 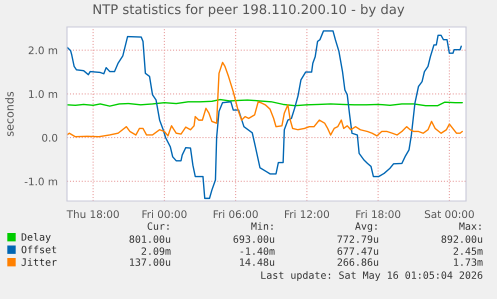 I want to click on legend-label: Delay, so click(x=36, y=238).